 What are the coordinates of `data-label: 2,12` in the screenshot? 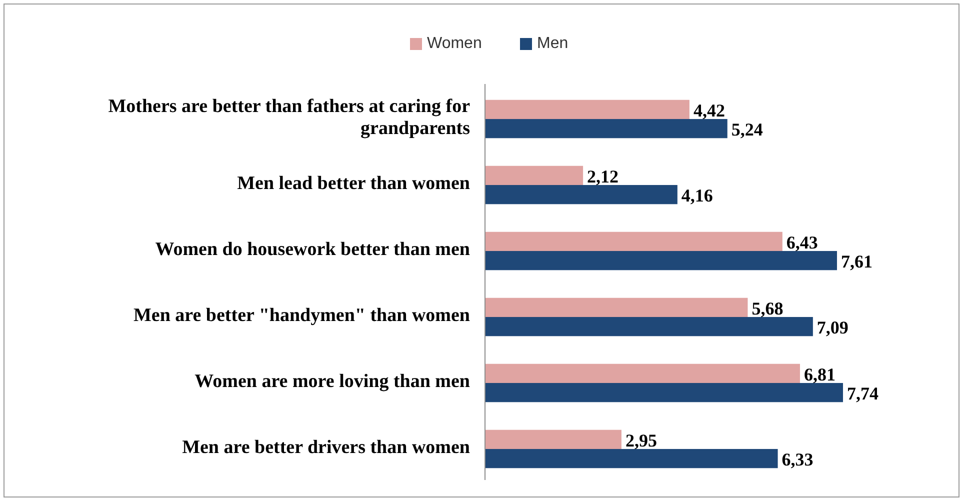 It's located at (603, 176).